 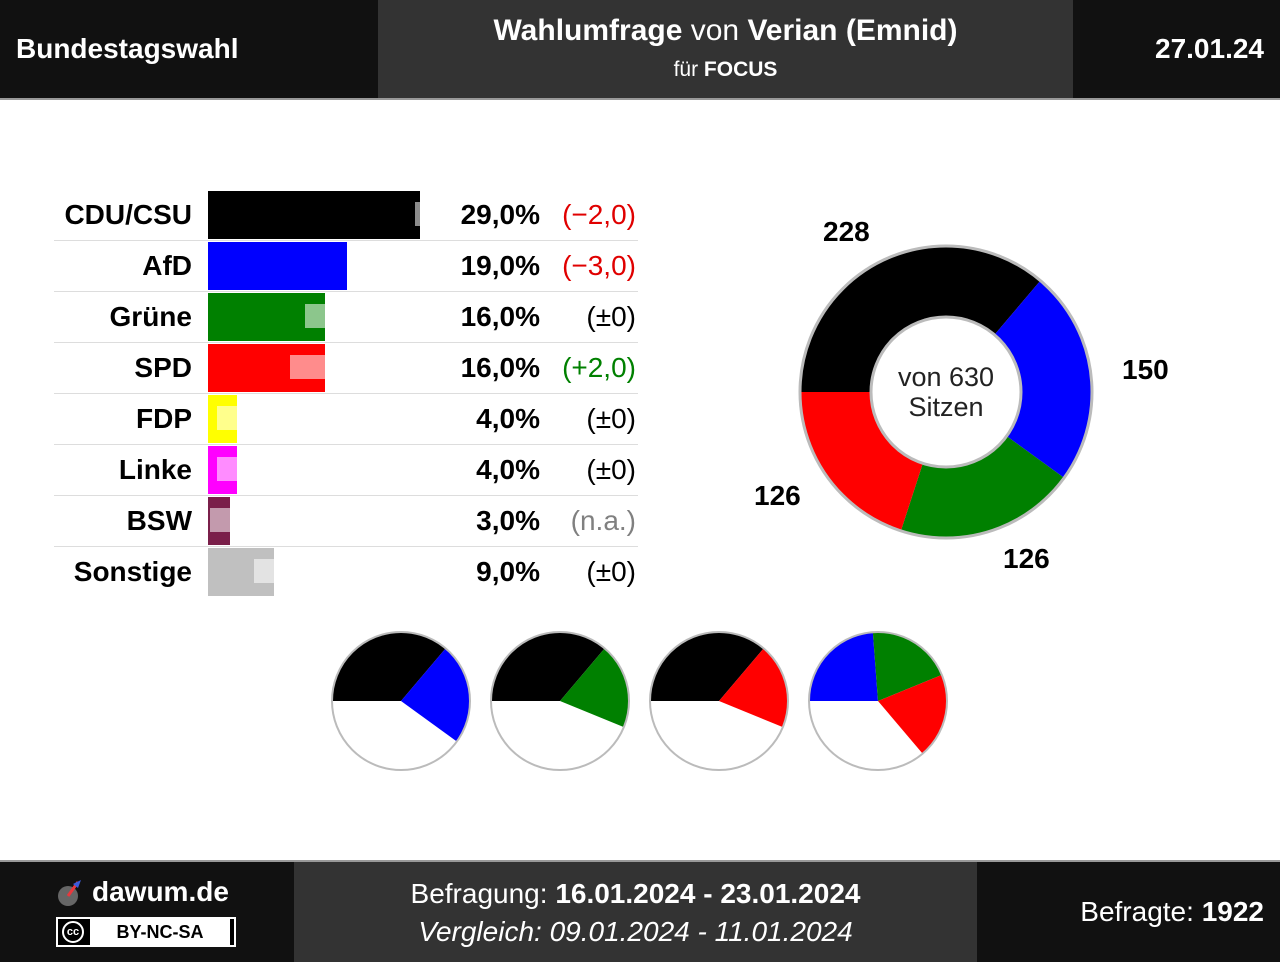 I want to click on seat-total-line2: Sitzen, so click(x=946, y=407).